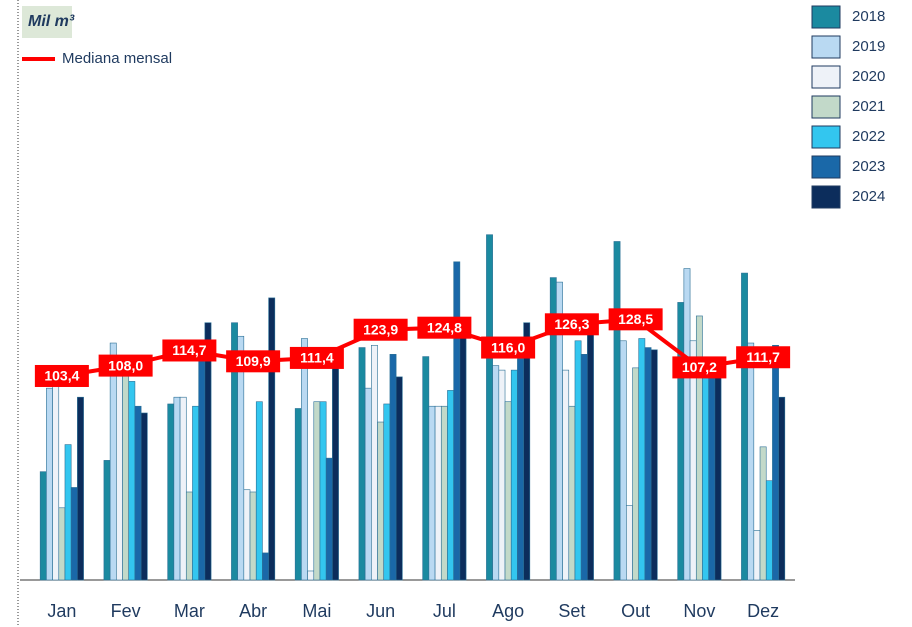 The height and width of the screenshot is (627, 912). I want to click on median-label: 109,9, so click(253, 361).